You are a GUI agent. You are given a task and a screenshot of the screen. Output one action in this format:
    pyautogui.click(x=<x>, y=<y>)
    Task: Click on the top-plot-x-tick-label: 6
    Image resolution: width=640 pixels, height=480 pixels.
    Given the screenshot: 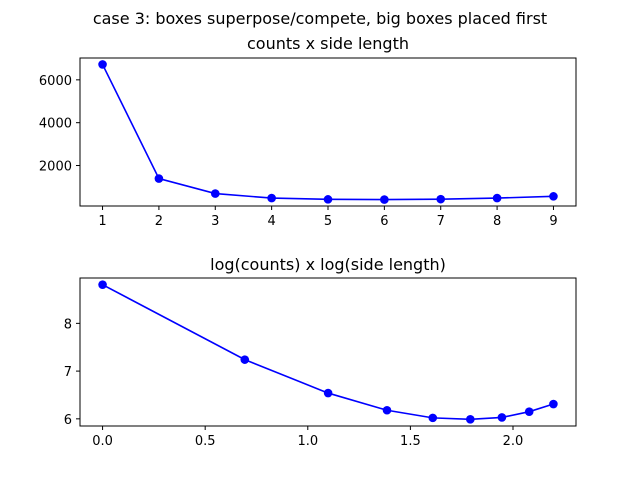 What is the action you would take?
    pyautogui.click(x=384, y=221)
    